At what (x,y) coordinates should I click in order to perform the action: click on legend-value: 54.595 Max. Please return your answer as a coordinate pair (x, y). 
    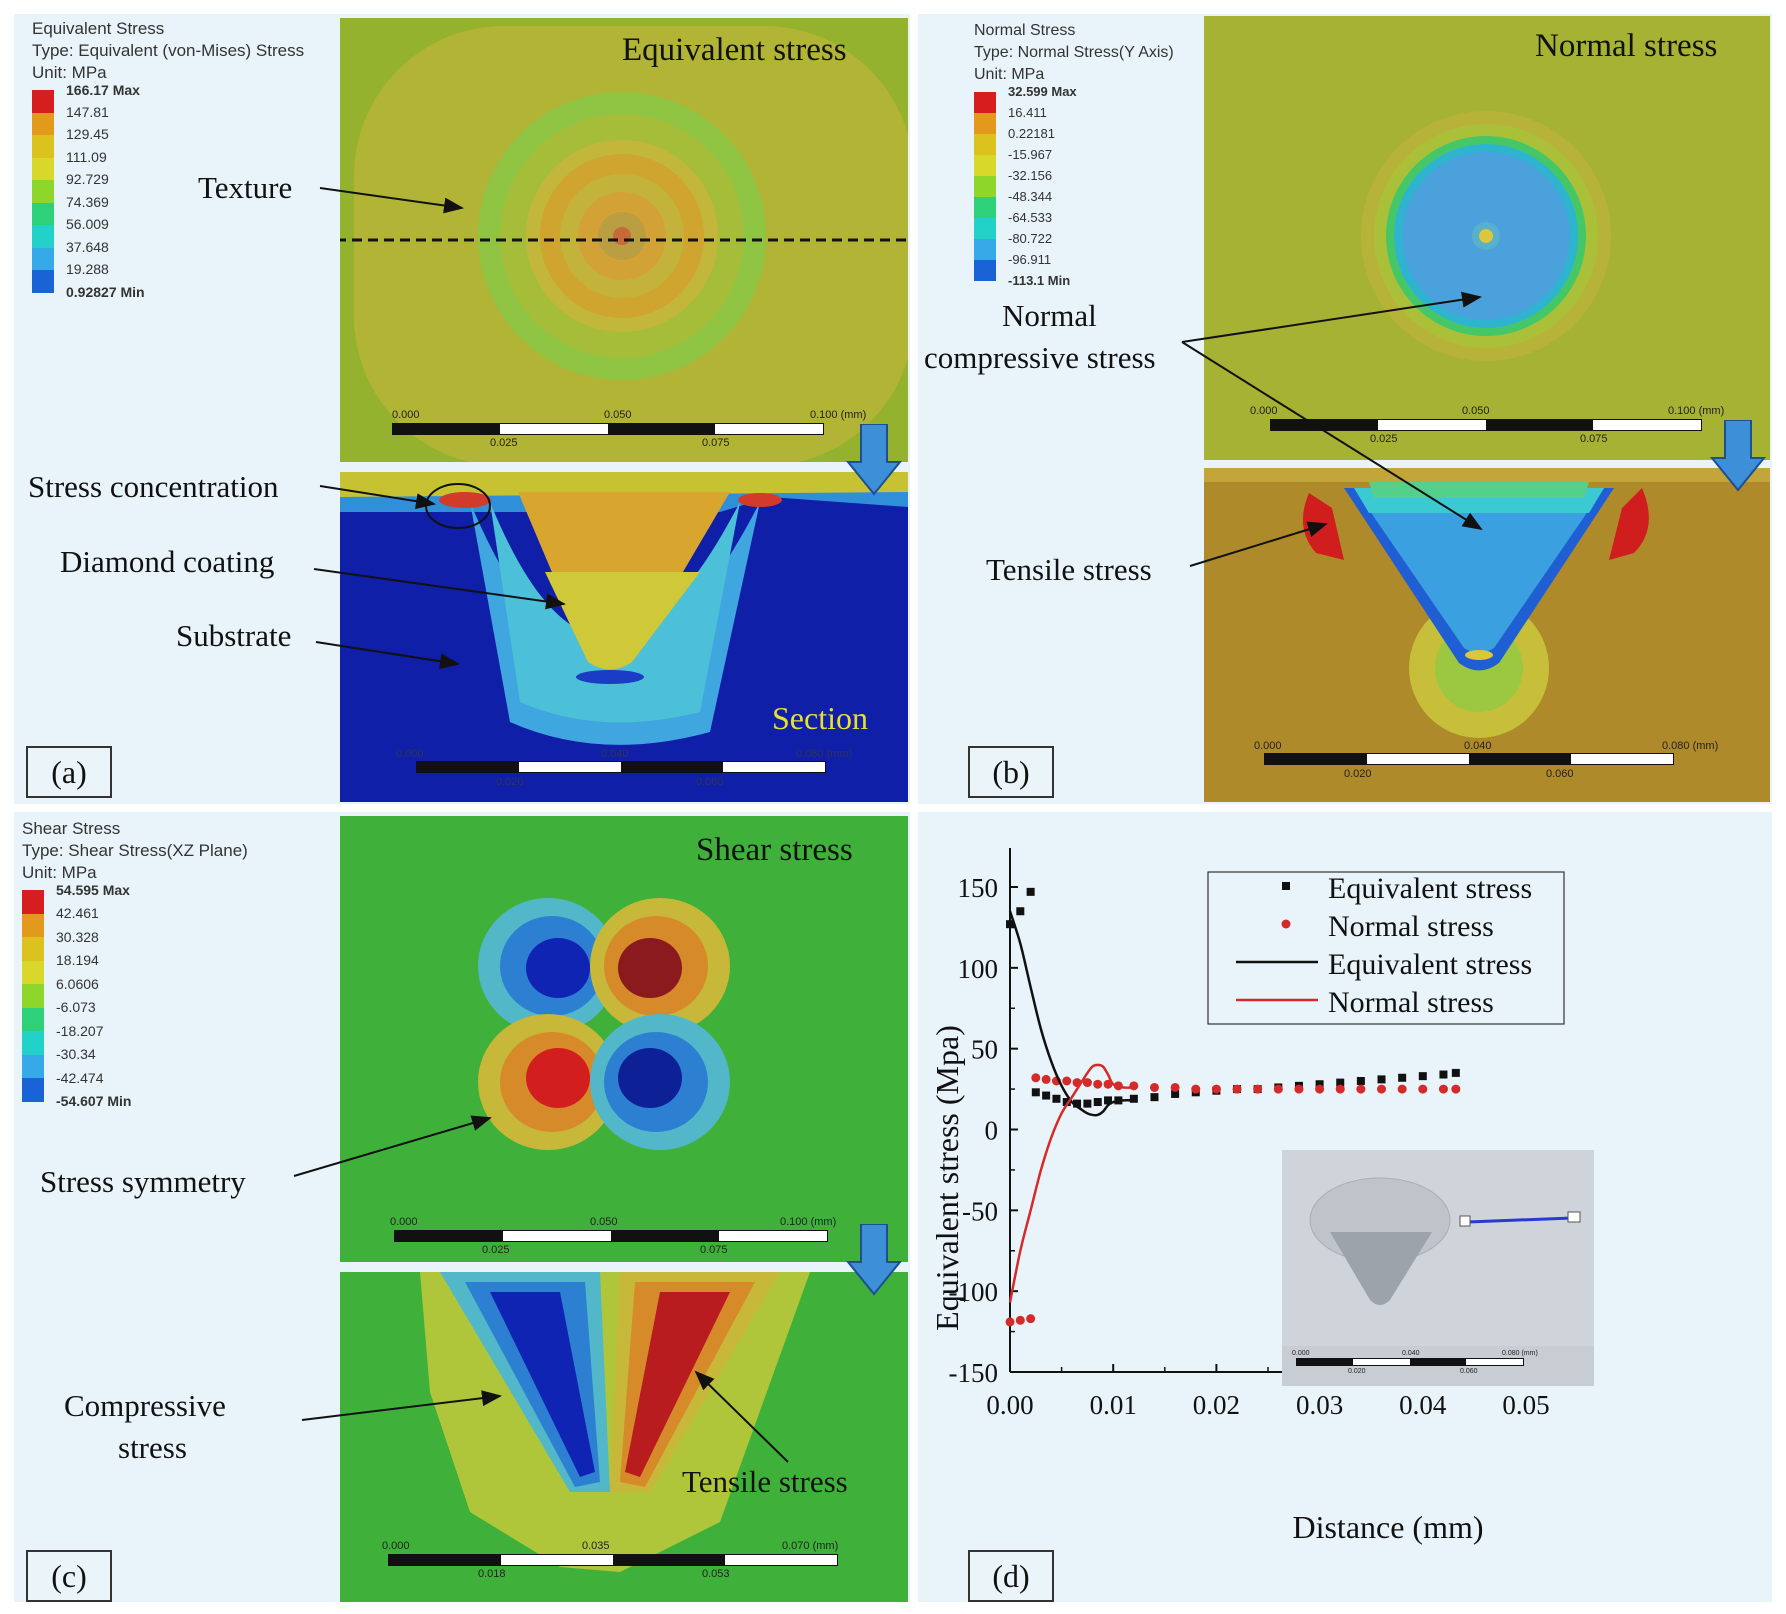
    Looking at the image, I should click on (93, 890).